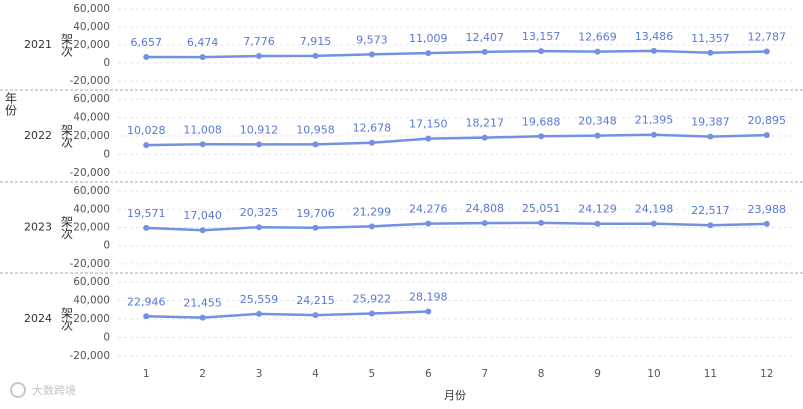  Describe the element at coordinates (18, 390) in the screenshot. I see `watermark-logo` at that location.